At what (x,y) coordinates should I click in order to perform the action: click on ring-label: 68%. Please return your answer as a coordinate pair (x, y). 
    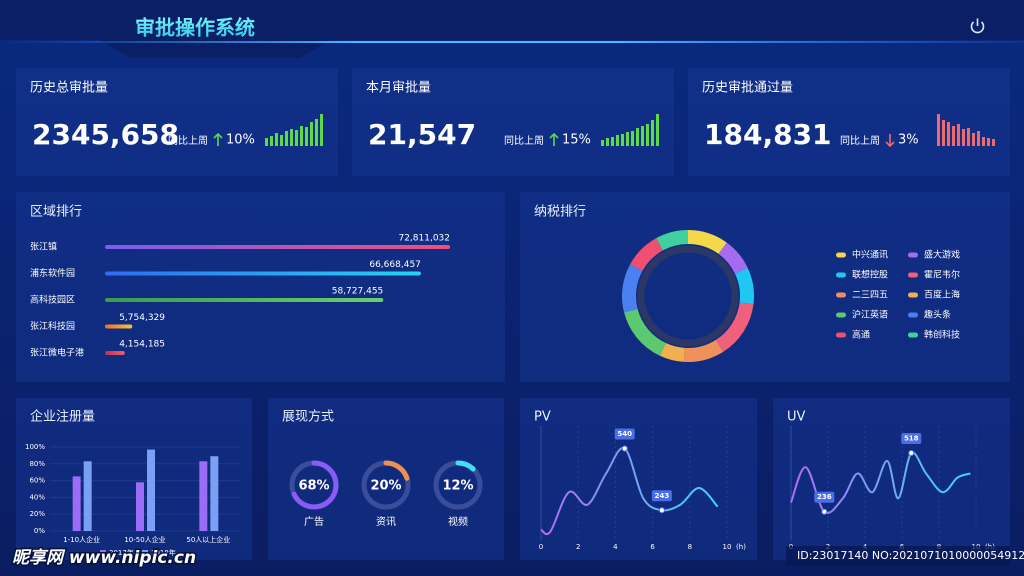
    Looking at the image, I should click on (313, 486).